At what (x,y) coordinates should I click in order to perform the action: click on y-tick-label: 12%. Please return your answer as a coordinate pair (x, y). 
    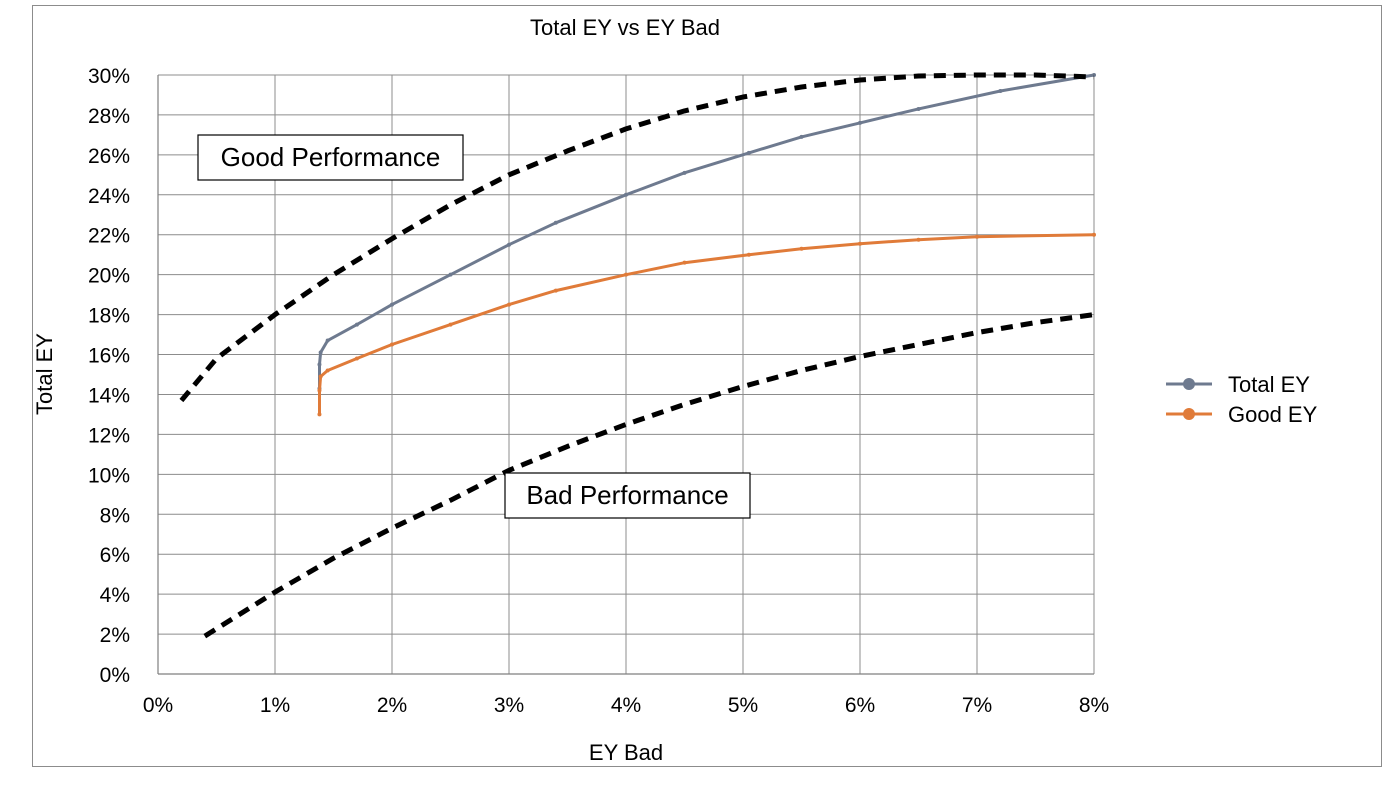
    Looking at the image, I should click on (109, 435).